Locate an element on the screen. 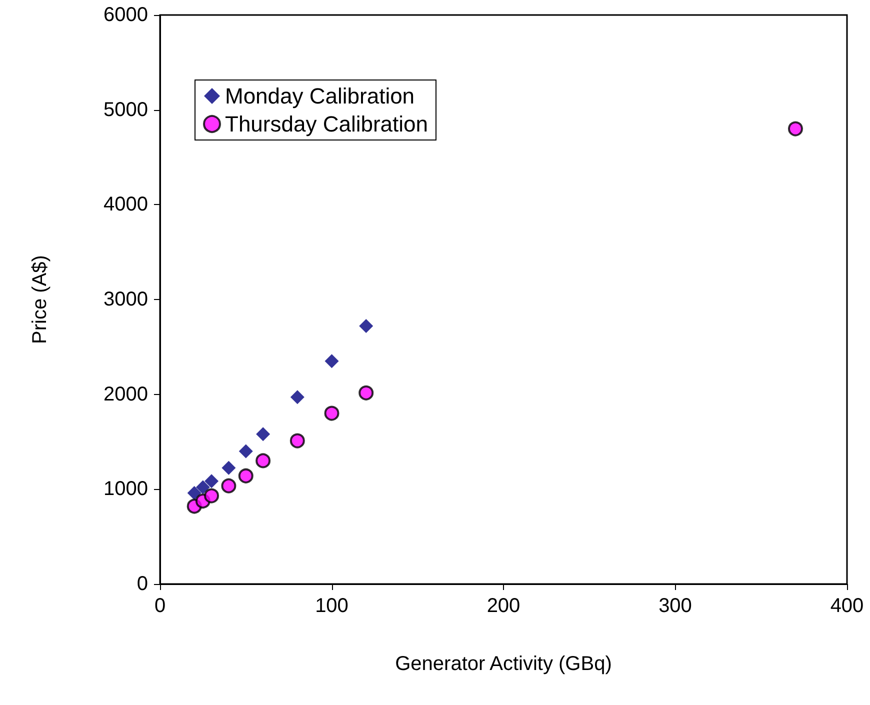 The width and height of the screenshot is (870, 705). x-tick-label: 100 is located at coordinates (331, 606).